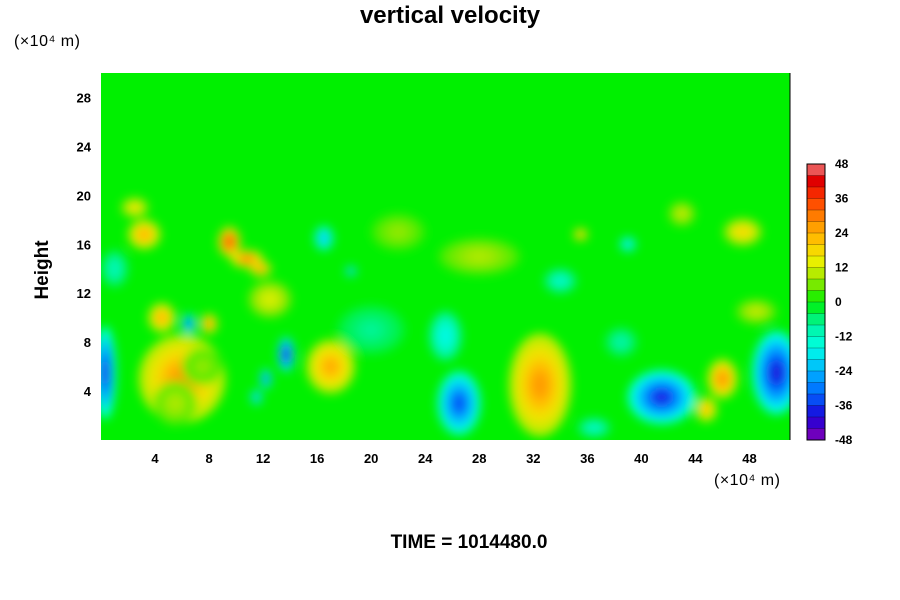 This screenshot has width=900, height=600. Describe the element at coordinates (844, 440) in the screenshot. I see `colorbar-tick-label: -48` at that location.